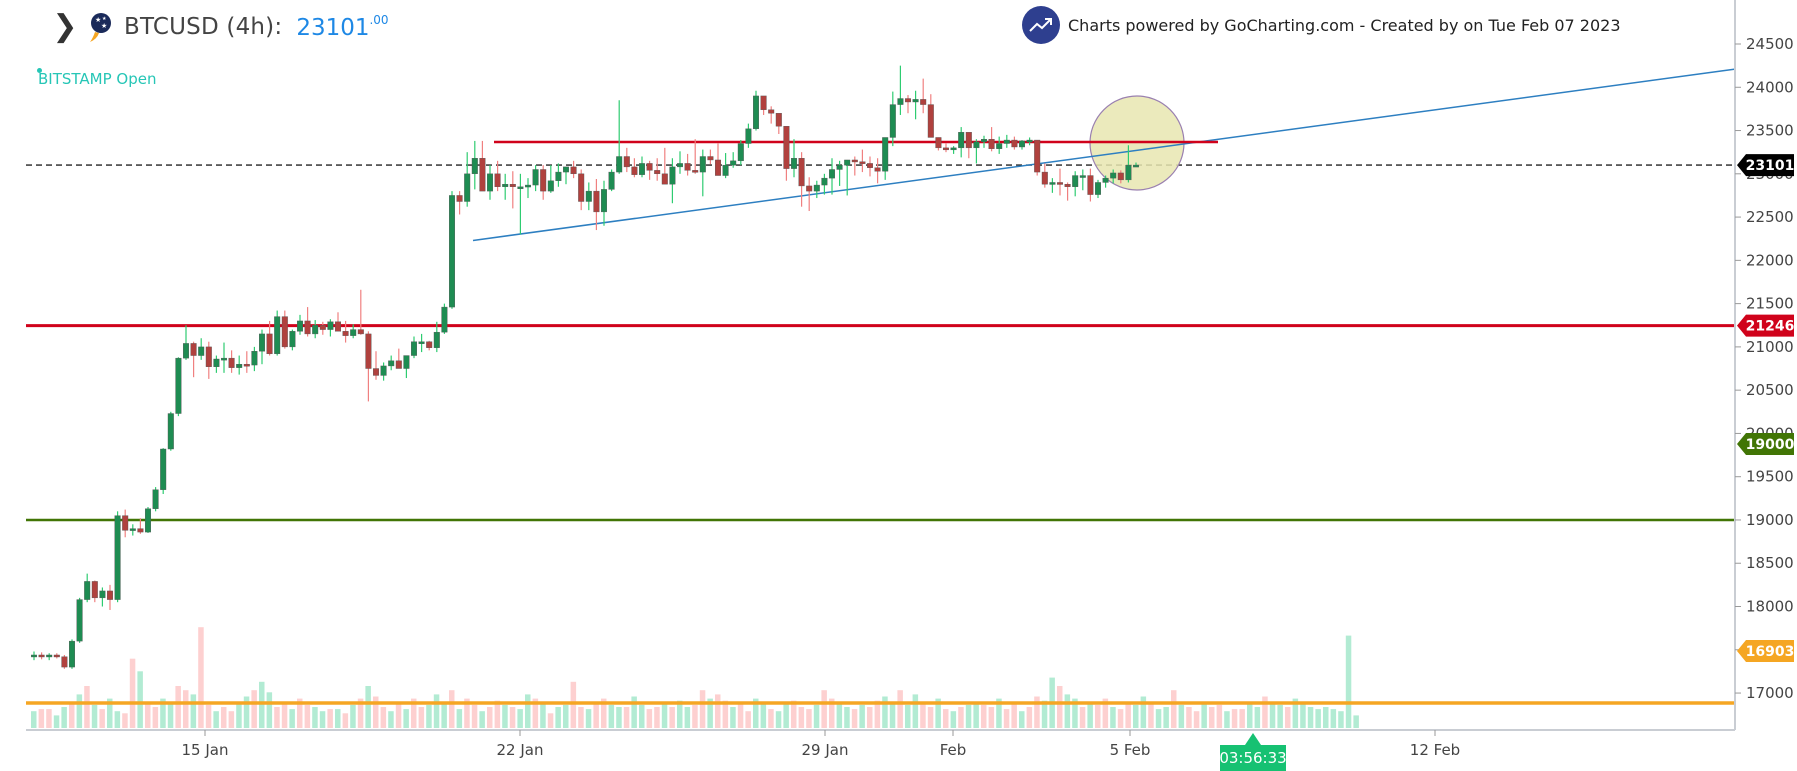 This screenshot has width=1797, height=771. What do you see at coordinates (379, 20) in the screenshot?
I see `price-decimal: .00` at bounding box center [379, 20].